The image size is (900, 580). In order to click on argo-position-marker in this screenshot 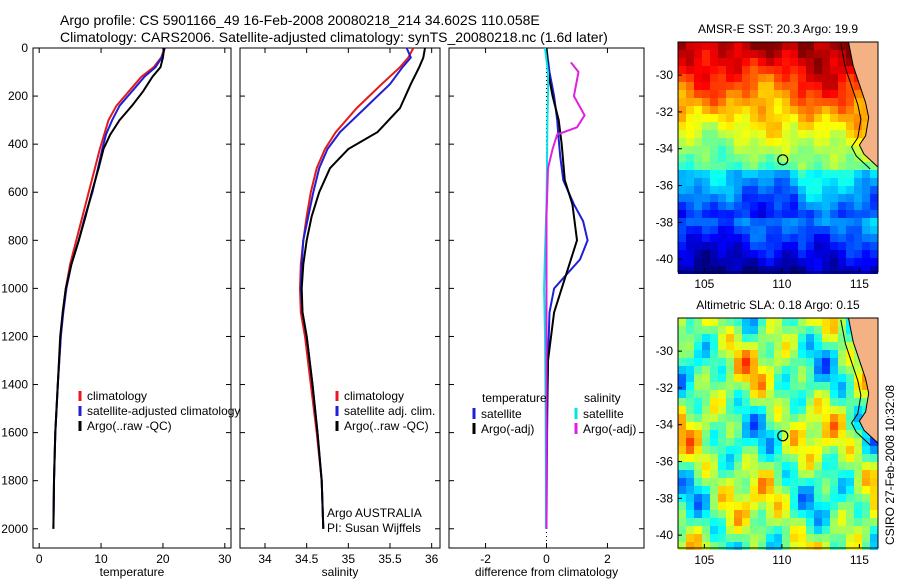, I will do `click(783, 160)`.